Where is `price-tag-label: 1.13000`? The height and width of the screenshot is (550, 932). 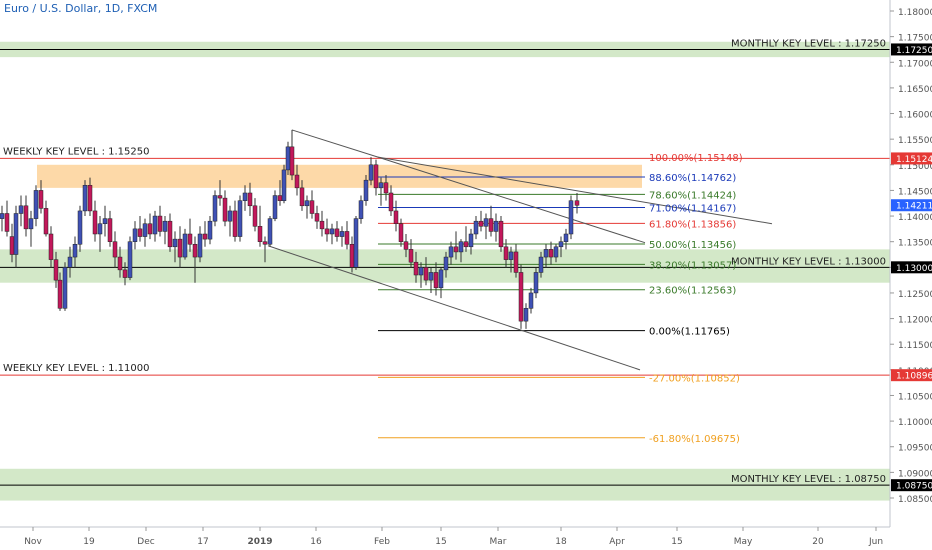 price-tag-label: 1.13000 is located at coordinates (914, 269).